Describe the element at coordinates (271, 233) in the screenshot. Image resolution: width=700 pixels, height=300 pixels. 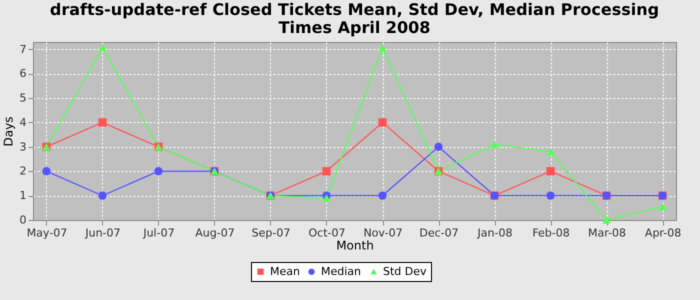
I see `x-tick-label: Sep-07` at that location.